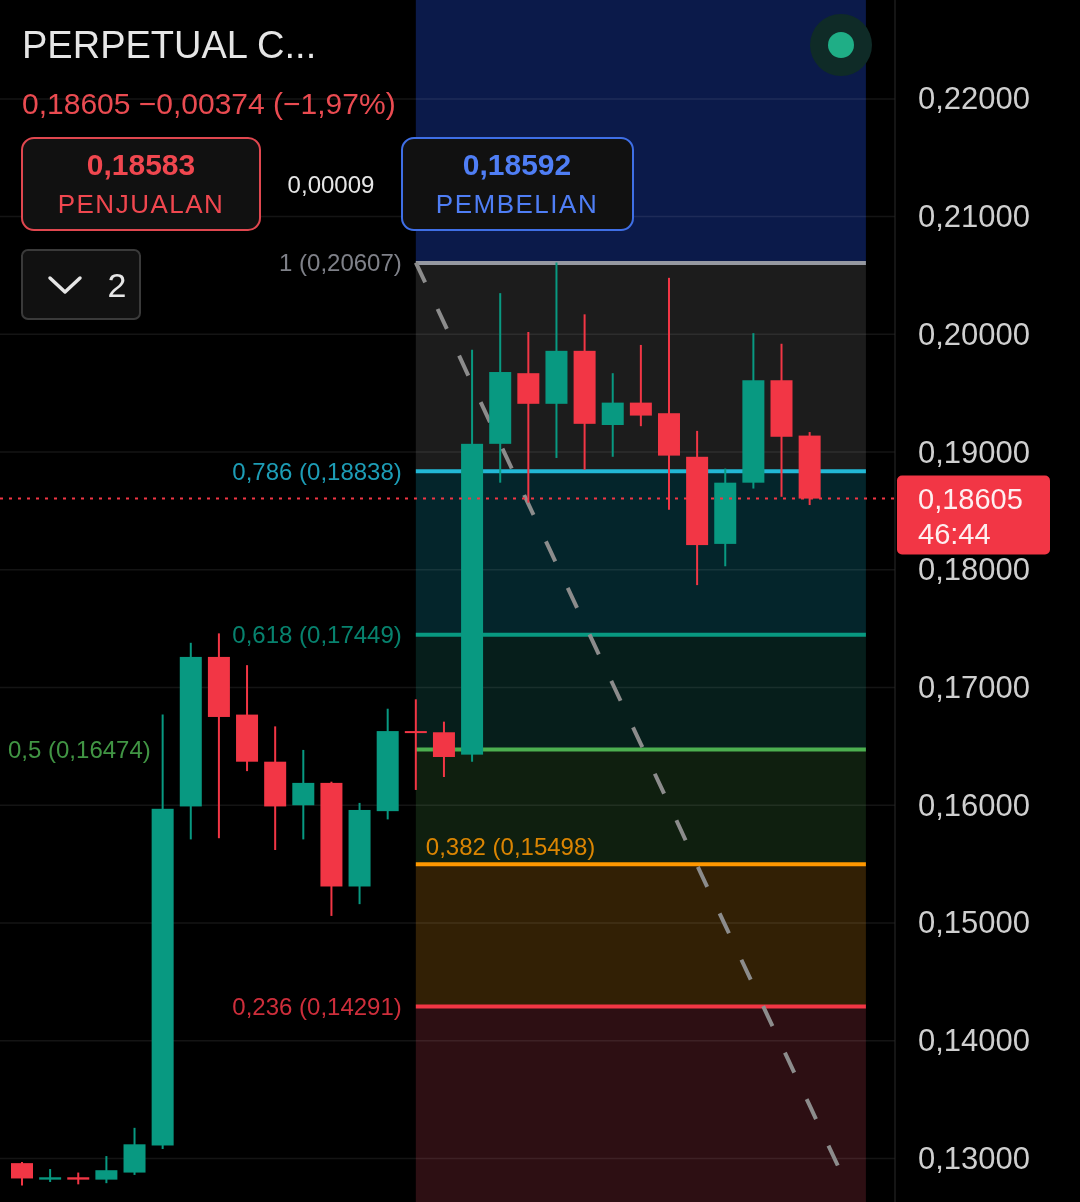  Describe the element at coordinates (117, 285) in the screenshot. I see `annotation: 2` at that location.